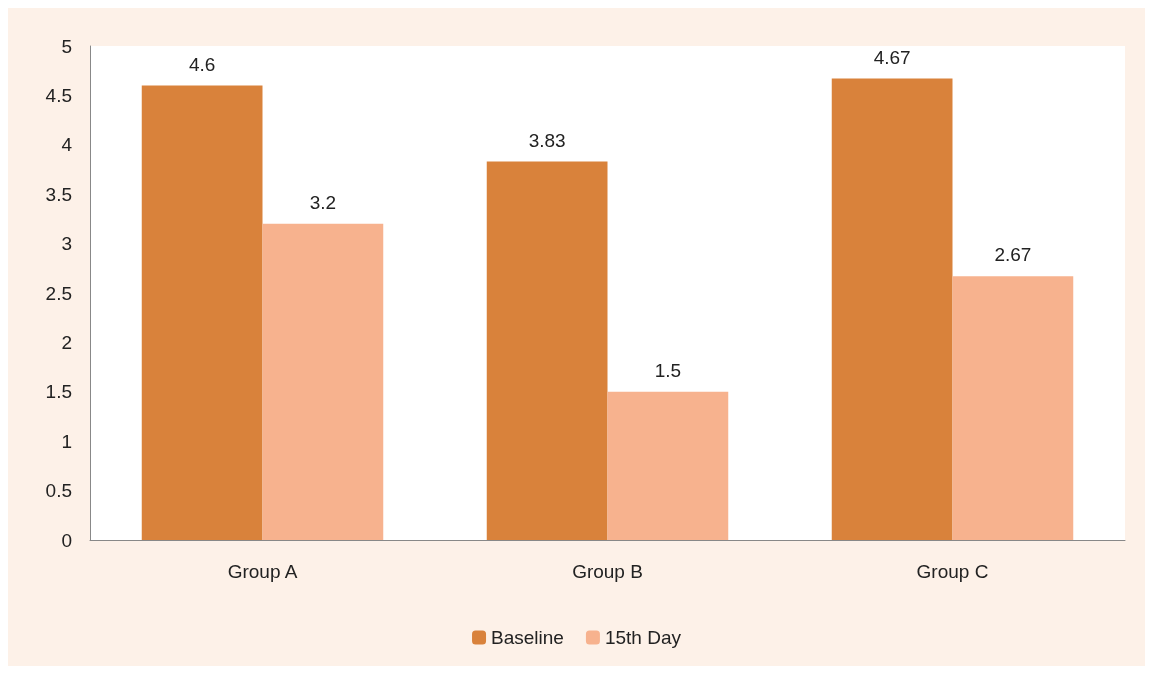  I want to click on data-label: 4.67, so click(892, 57).